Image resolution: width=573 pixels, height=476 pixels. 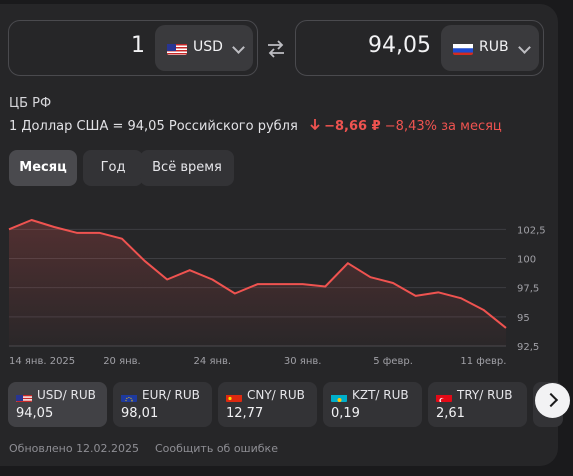 What do you see at coordinates (113, 168) in the screenshot?
I see `tab-year: Год` at bounding box center [113, 168].